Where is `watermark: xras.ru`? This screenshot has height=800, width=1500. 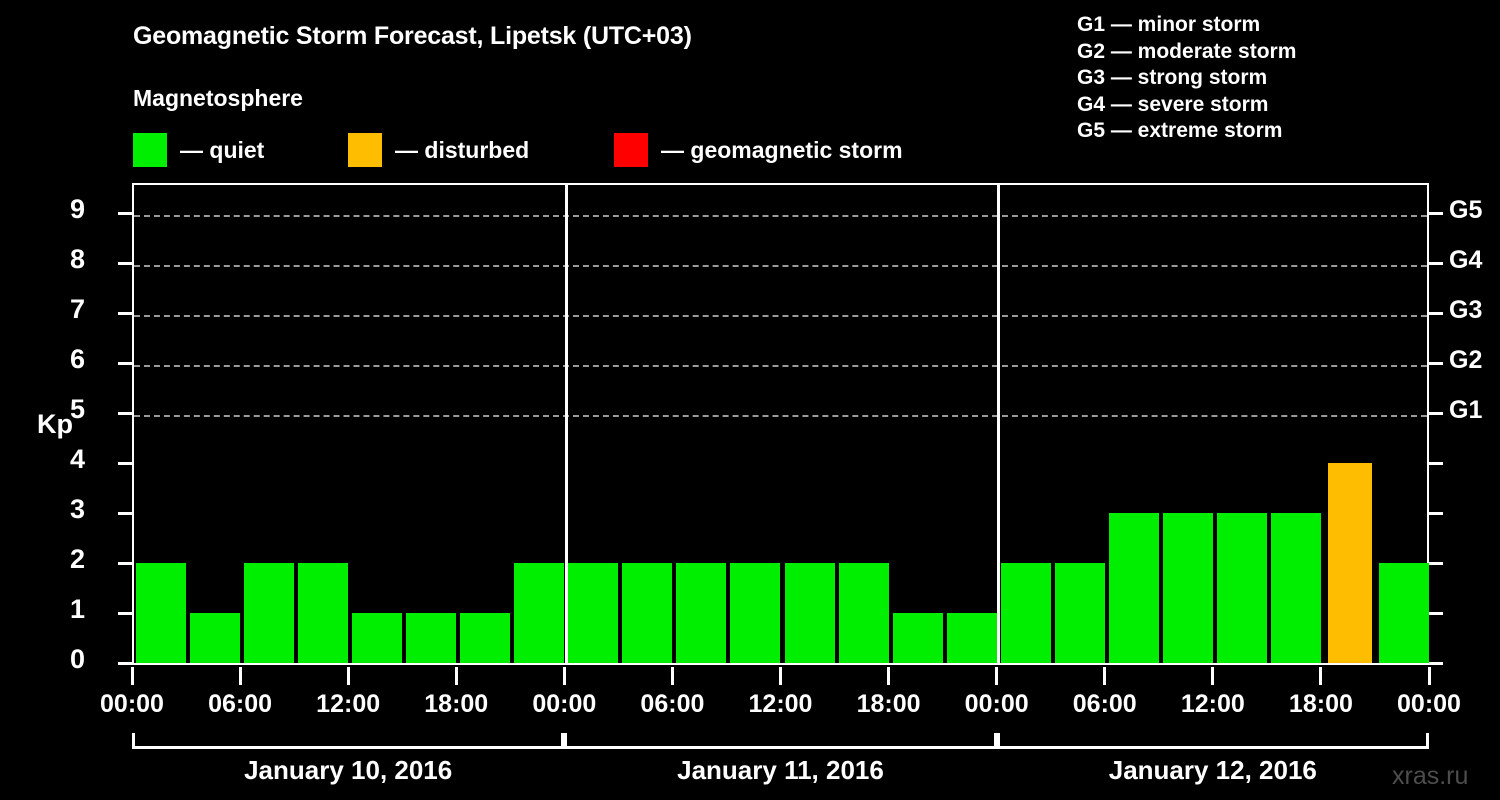 watermark: xras.ru is located at coordinates (1430, 776).